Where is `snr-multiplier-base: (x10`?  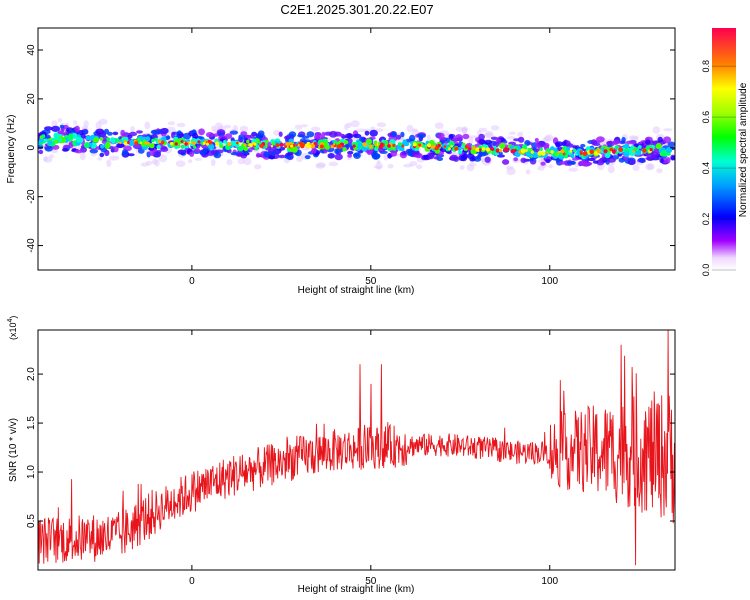
snr-multiplier-base: (x10 is located at coordinates (13, 331).